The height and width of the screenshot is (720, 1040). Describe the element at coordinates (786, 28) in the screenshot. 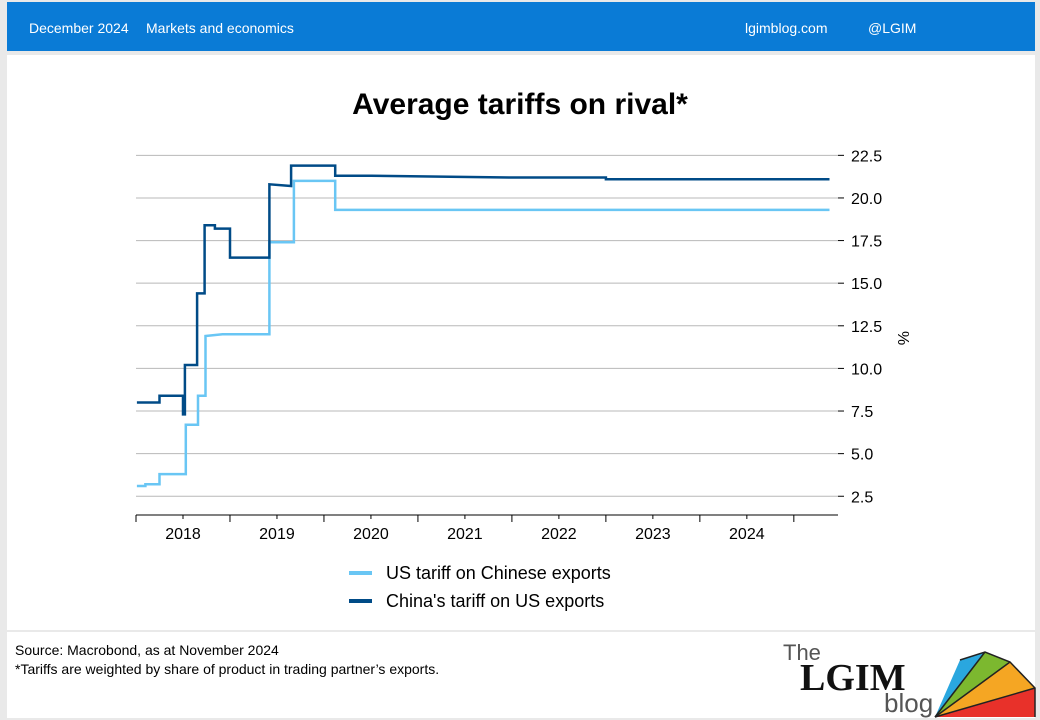

I see `header-site-link: lgimblog.com` at that location.